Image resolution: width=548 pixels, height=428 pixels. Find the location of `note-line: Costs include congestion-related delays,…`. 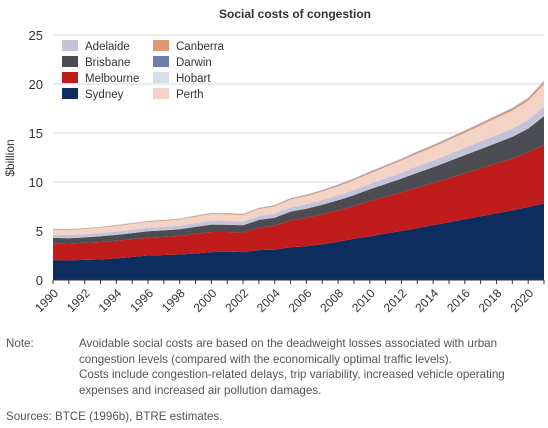

note-line: Costs include congestion-related delays,… is located at coordinates (292, 374).